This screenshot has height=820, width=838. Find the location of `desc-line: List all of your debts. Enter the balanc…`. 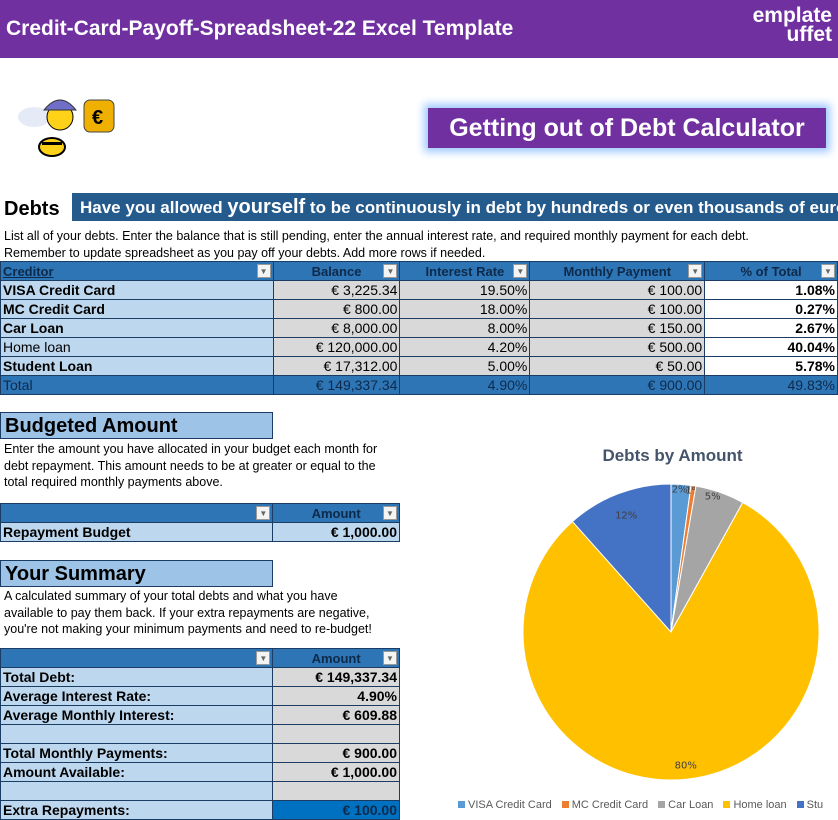

desc-line: List all of your debts. Enter the balanc… is located at coordinates (376, 236).